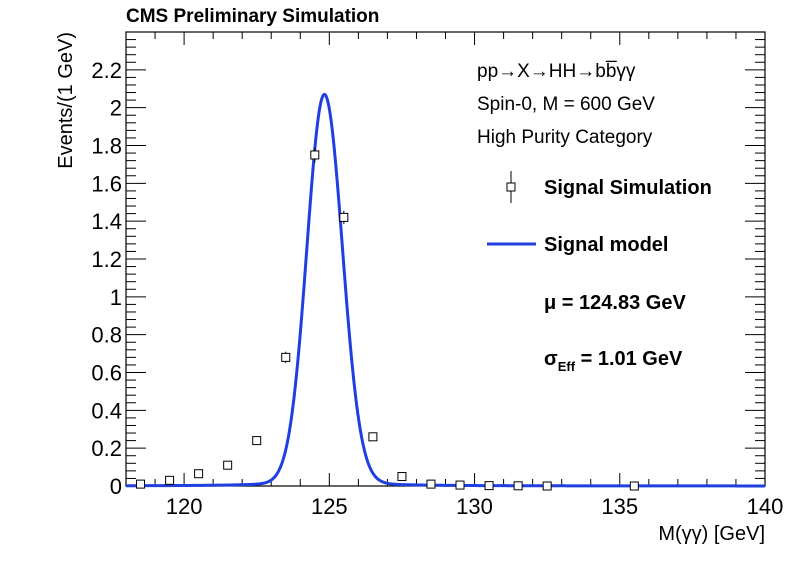 This screenshot has width=796, height=572. What do you see at coordinates (184, 506) in the screenshot?
I see `x-tick-label: 120` at bounding box center [184, 506].